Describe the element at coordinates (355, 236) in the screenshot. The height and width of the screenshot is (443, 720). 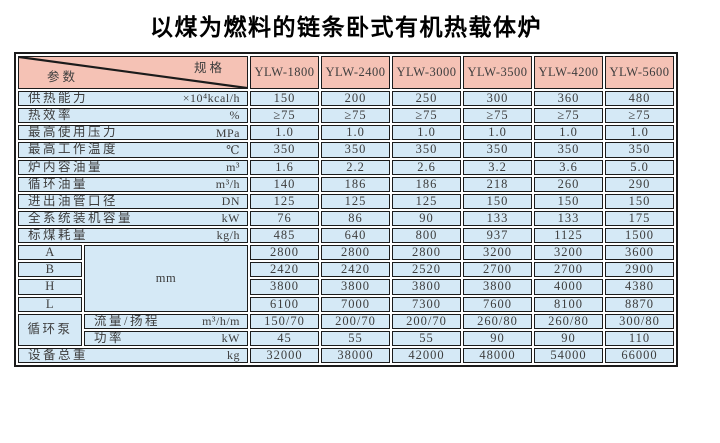
I see `value-cell: 640` at that location.